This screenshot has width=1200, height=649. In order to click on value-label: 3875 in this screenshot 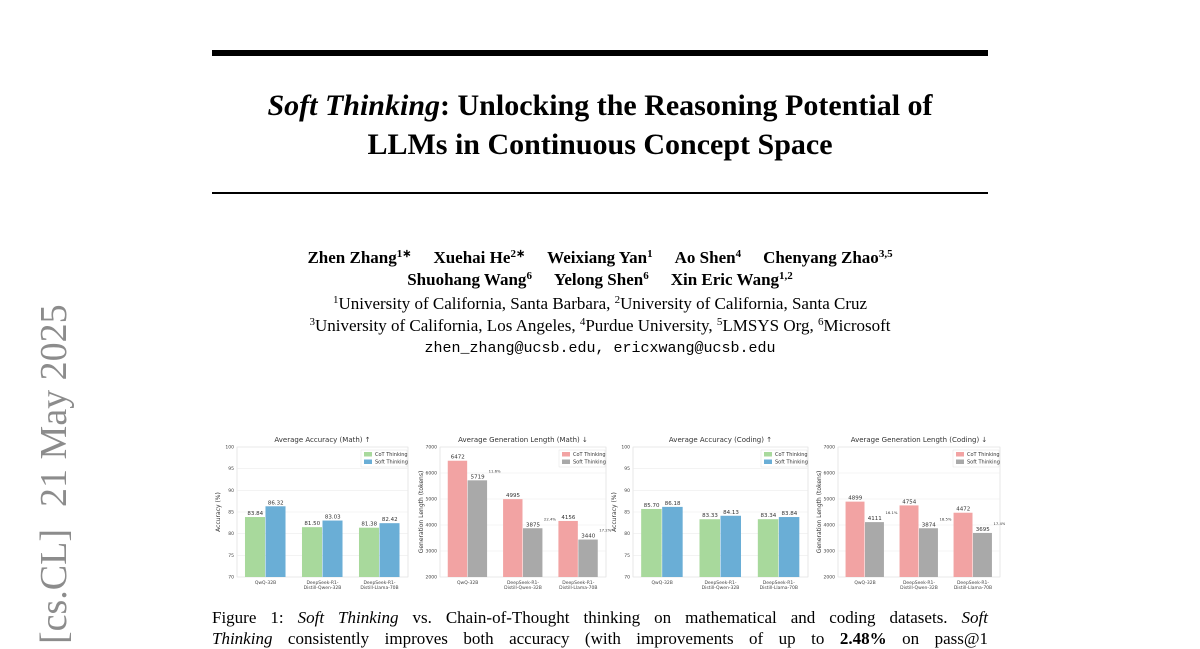, I will do `click(533, 525)`.